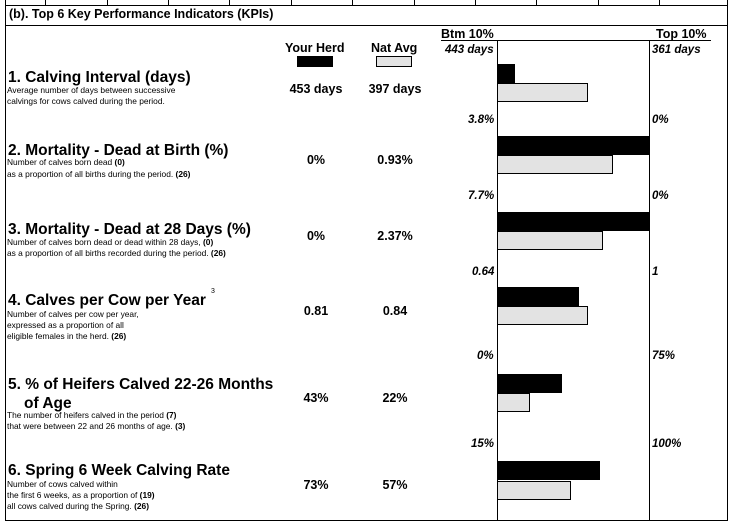  What do you see at coordinates (485, 356) in the screenshot?
I see `btm-10-value: 0%` at bounding box center [485, 356].